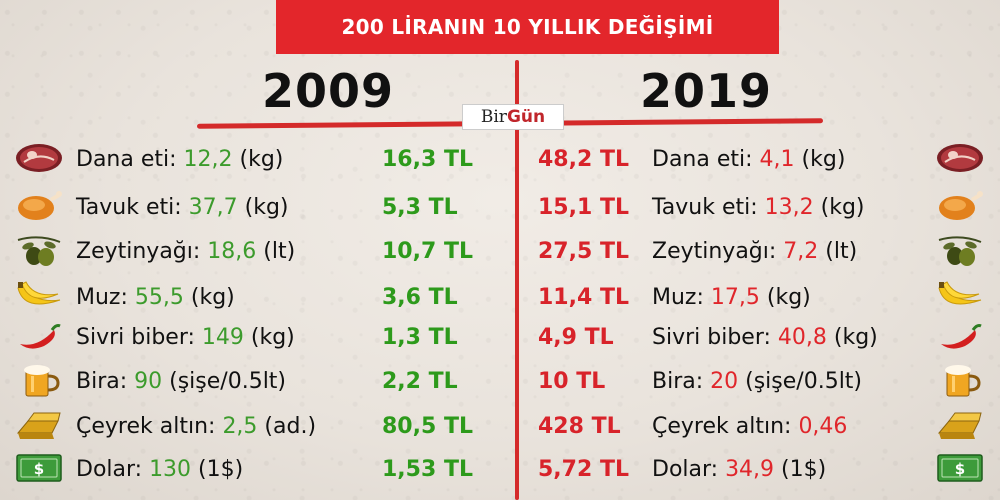 This screenshot has height=500, width=1000. What do you see at coordinates (823, 426) in the screenshot?
I see `item-quantity: 0,46` at bounding box center [823, 426].